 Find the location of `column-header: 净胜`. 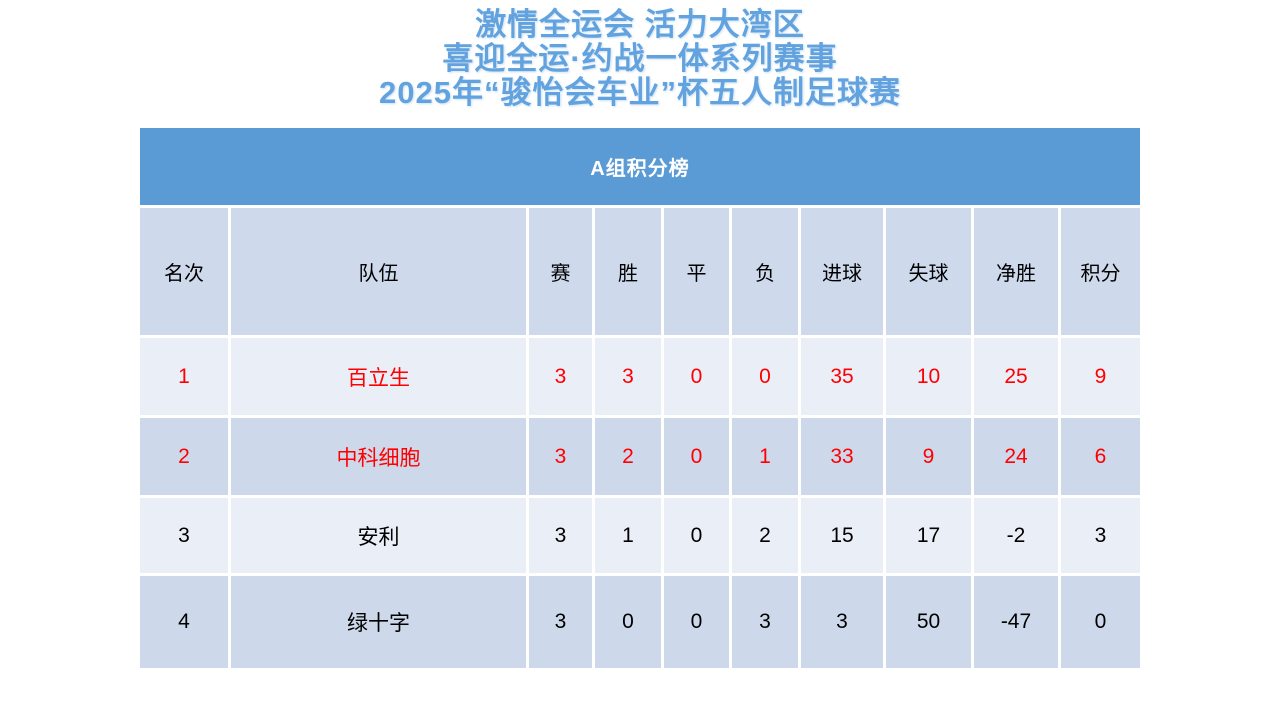

column-header: 净胜 is located at coordinates (1016, 271).